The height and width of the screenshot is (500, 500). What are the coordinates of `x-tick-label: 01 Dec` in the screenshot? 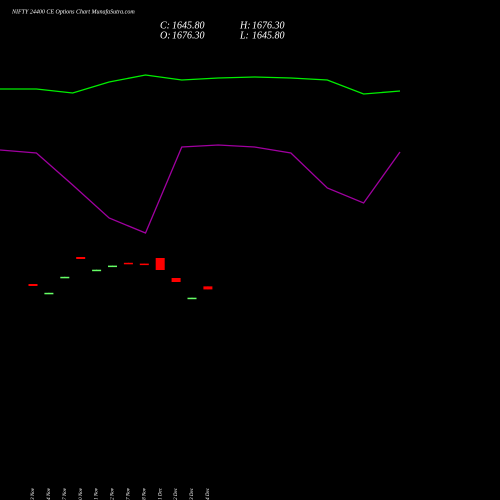 It's located at (160, 493).